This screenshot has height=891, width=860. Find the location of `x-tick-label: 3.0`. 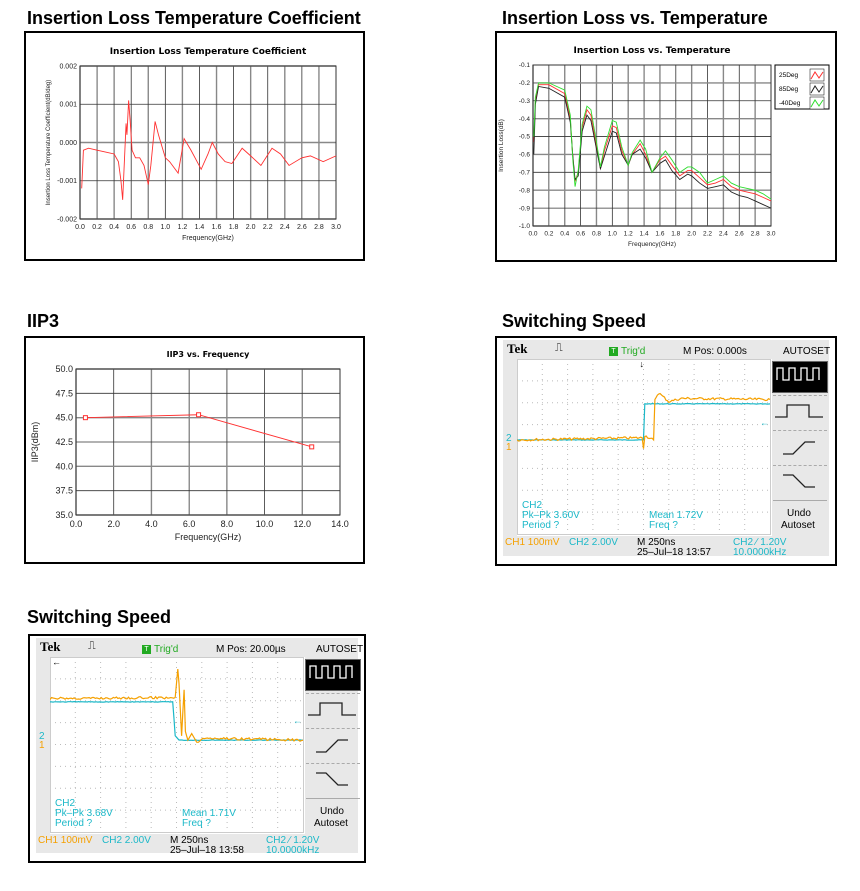

x-tick-label: 3.0 is located at coordinates (336, 227).